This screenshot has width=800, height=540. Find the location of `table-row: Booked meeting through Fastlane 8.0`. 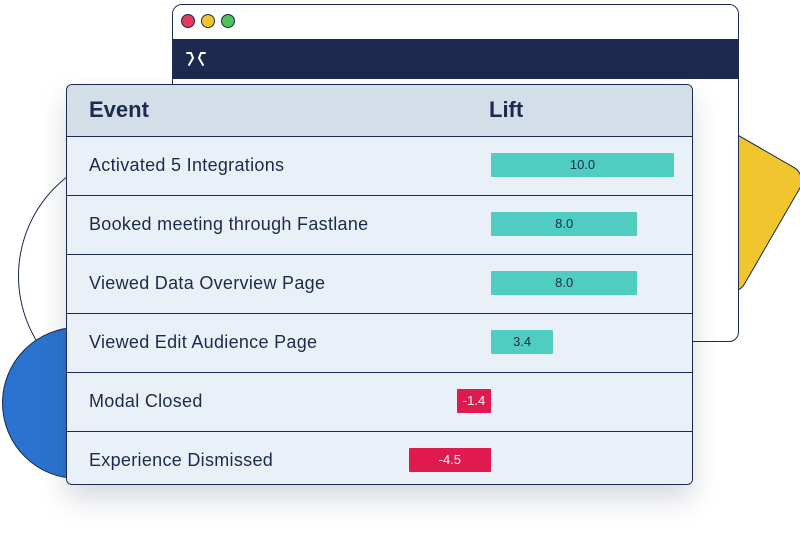

table-row: Booked meeting through Fastlane 8.0 is located at coordinates (379, 225).